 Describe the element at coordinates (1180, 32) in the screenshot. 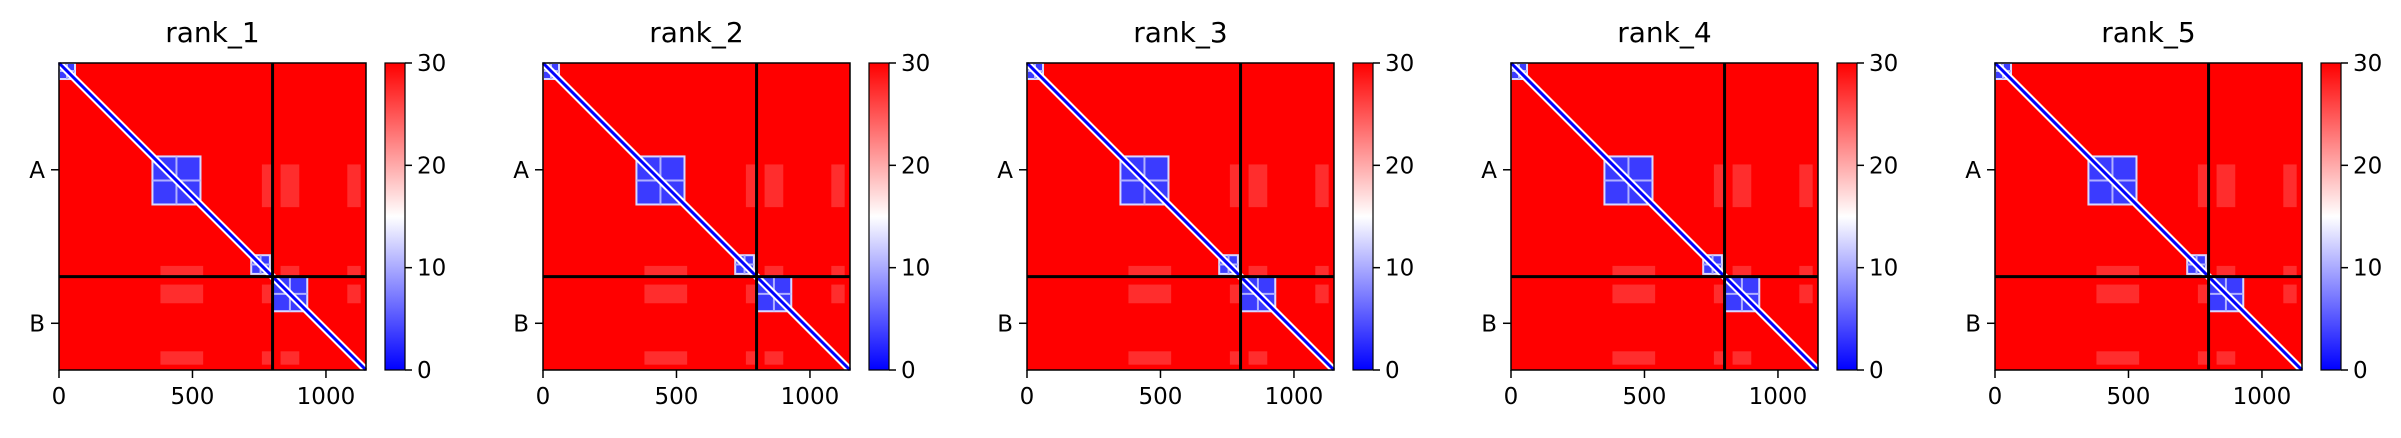

I see `panel-title: rank_3` at that location.